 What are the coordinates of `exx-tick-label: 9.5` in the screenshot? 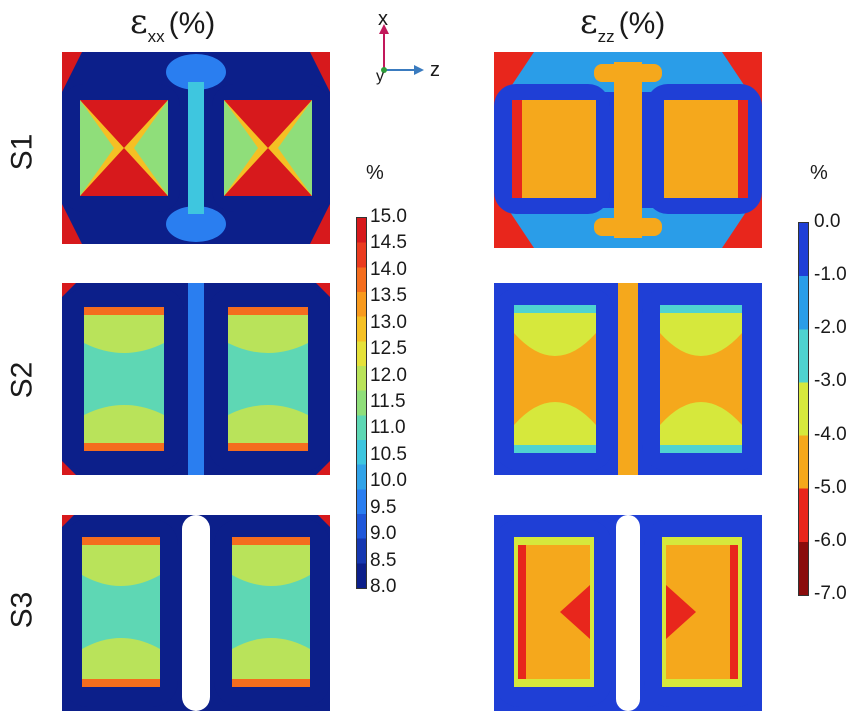 It's located at (383, 507).